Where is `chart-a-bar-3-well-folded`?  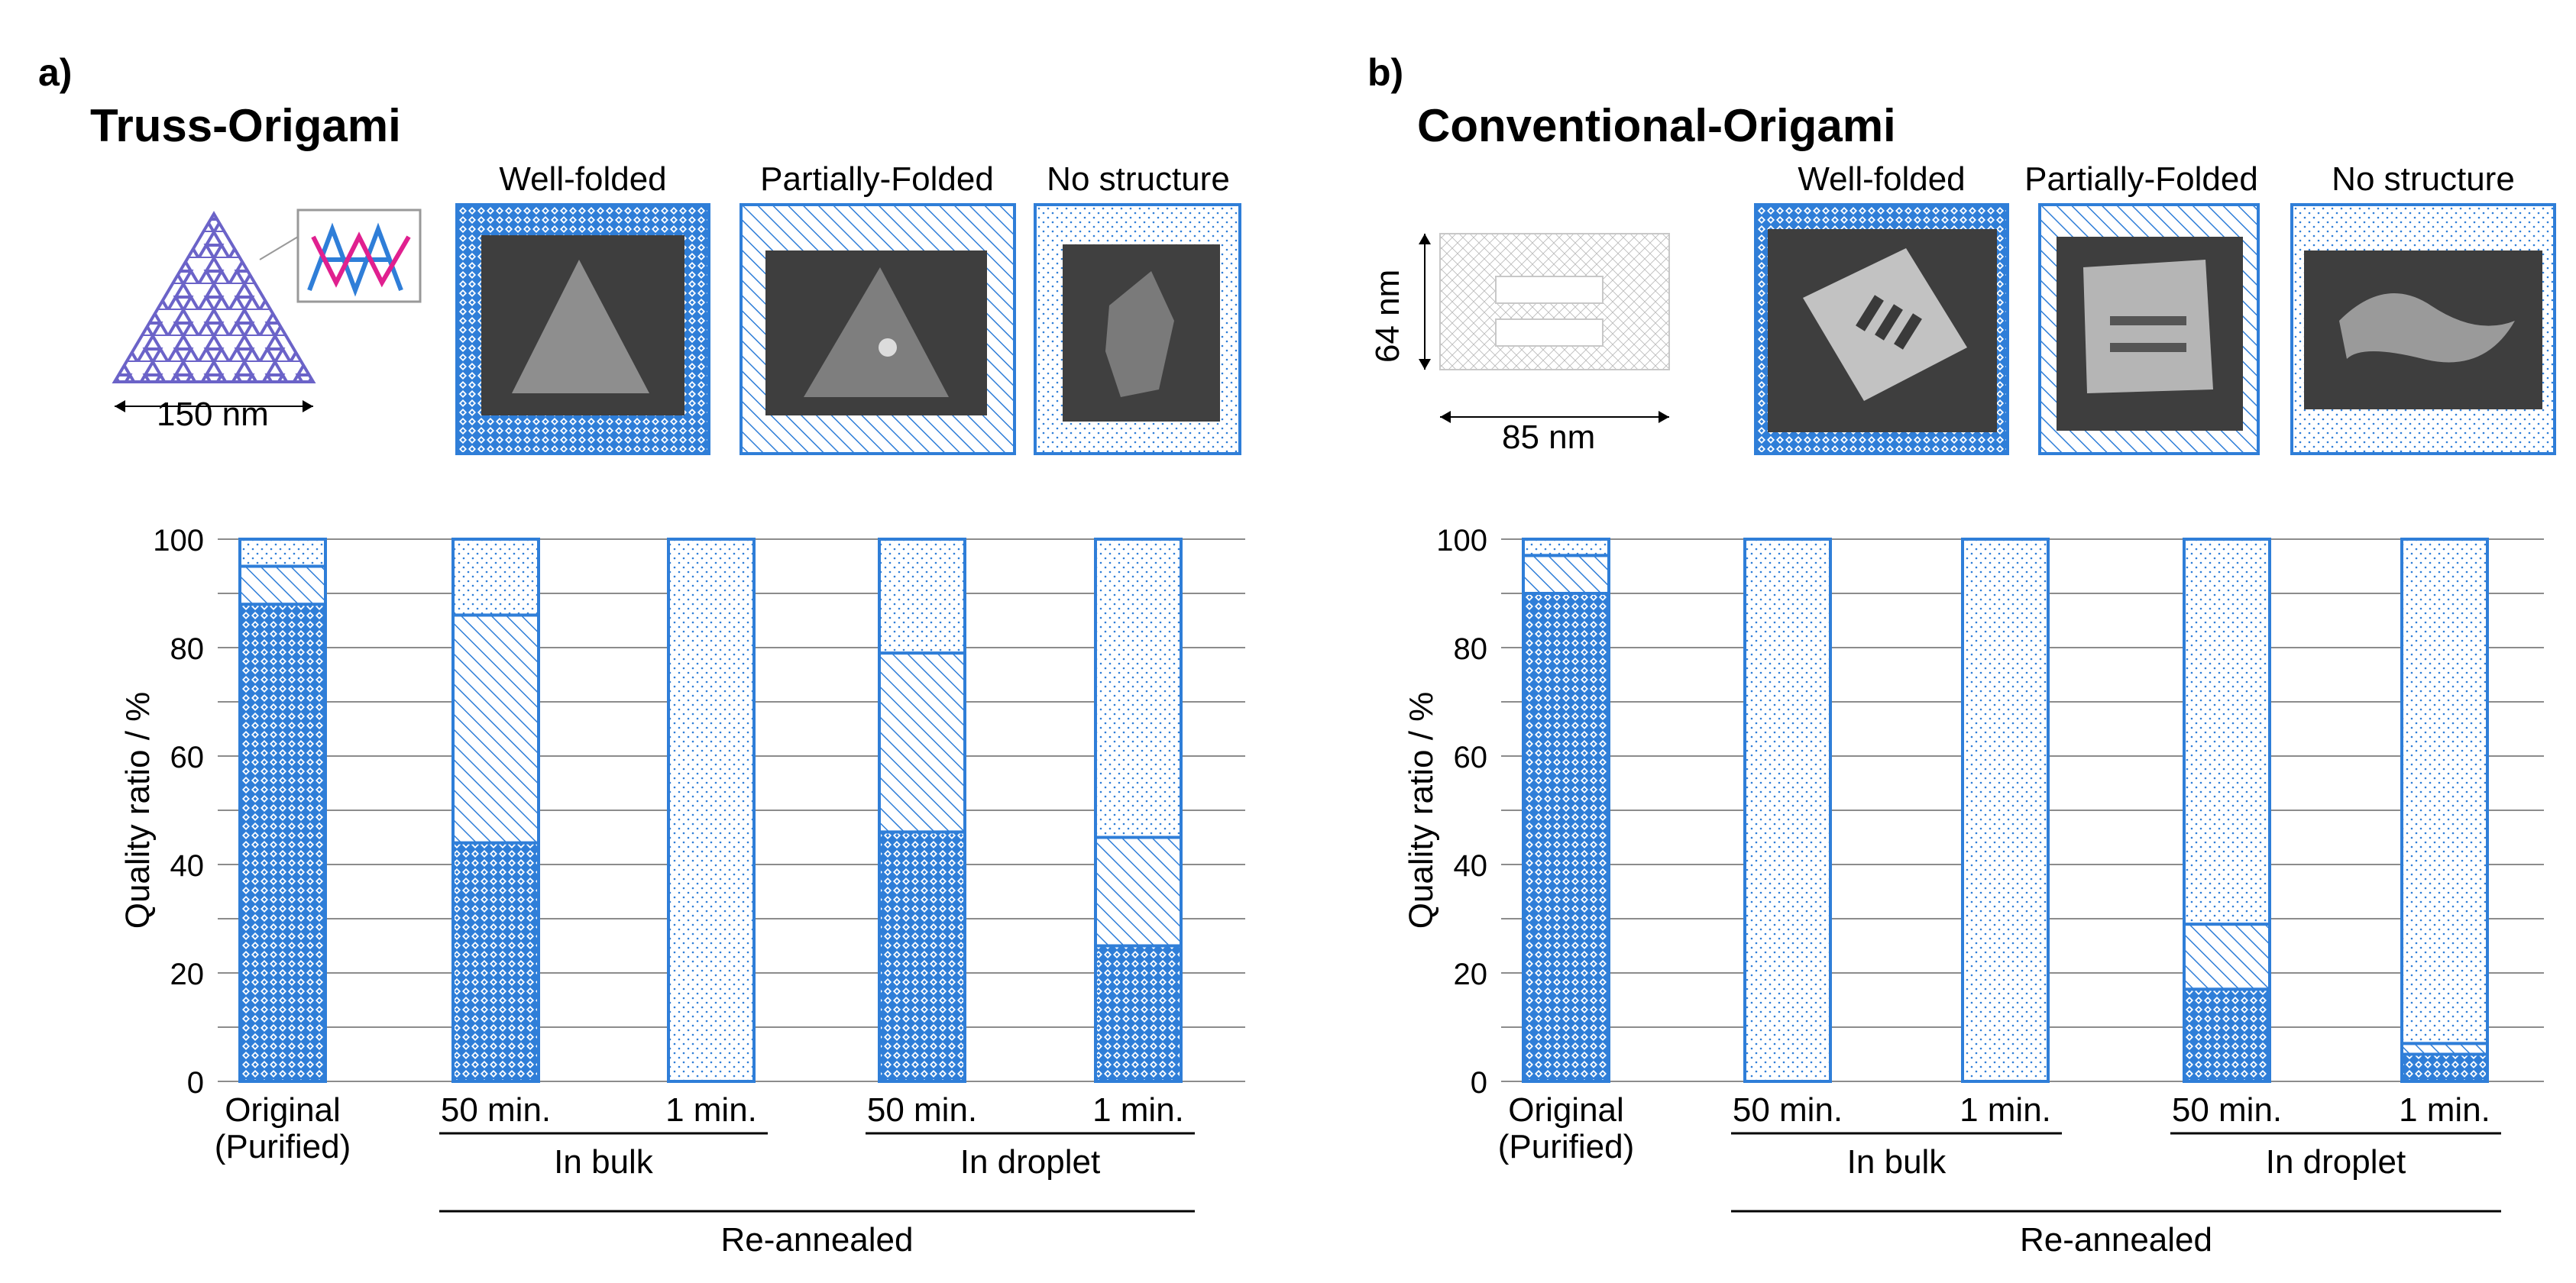 chart-a-bar-3-well-folded is located at coordinates (922, 956).